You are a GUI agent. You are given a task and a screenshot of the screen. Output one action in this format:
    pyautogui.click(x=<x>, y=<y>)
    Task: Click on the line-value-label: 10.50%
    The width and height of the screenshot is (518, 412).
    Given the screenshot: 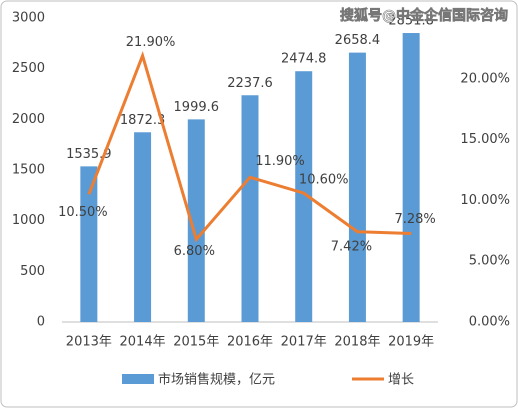 What is the action you would take?
    pyautogui.click(x=83, y=212)
    